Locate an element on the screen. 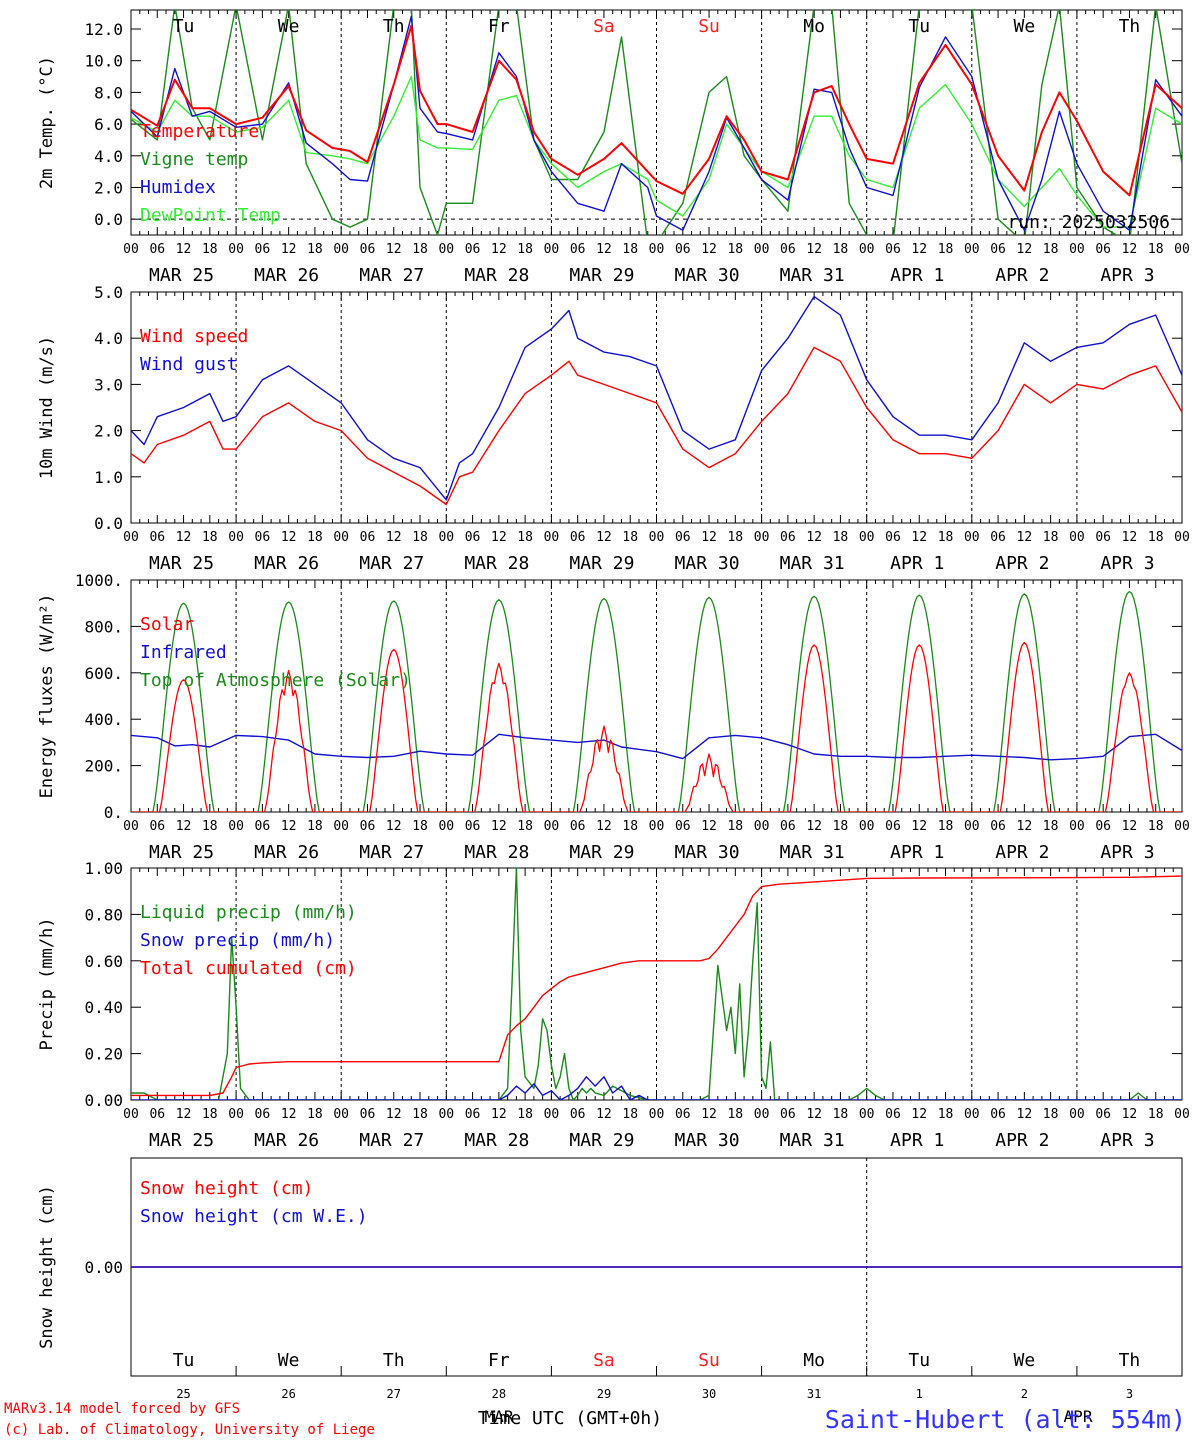 The width and height of the screenshot is (1194, 1440). y-tick-label: 600. is located at coordinates (103, 673).